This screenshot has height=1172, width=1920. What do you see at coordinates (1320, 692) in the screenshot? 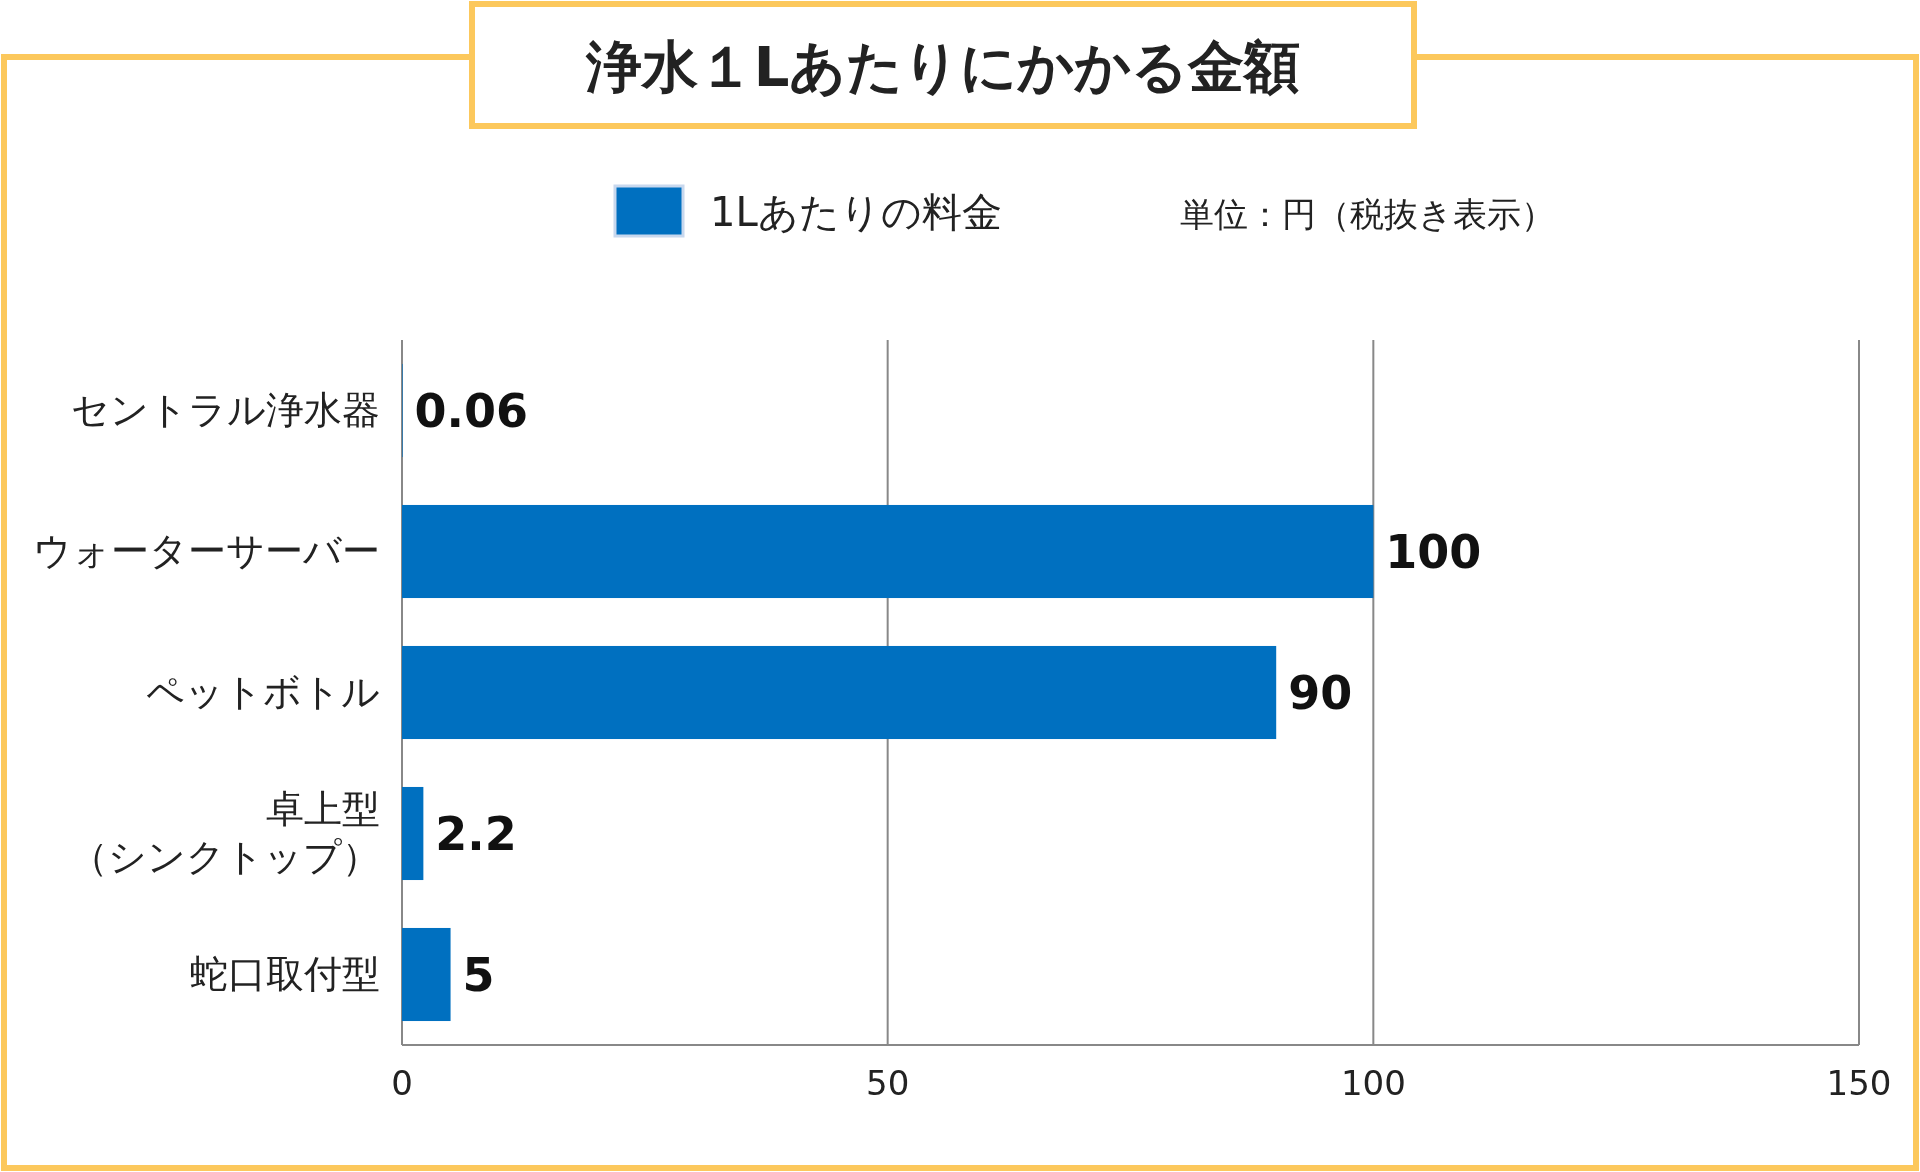
I see `data-label: 90` at bounding box center [1320, 692].